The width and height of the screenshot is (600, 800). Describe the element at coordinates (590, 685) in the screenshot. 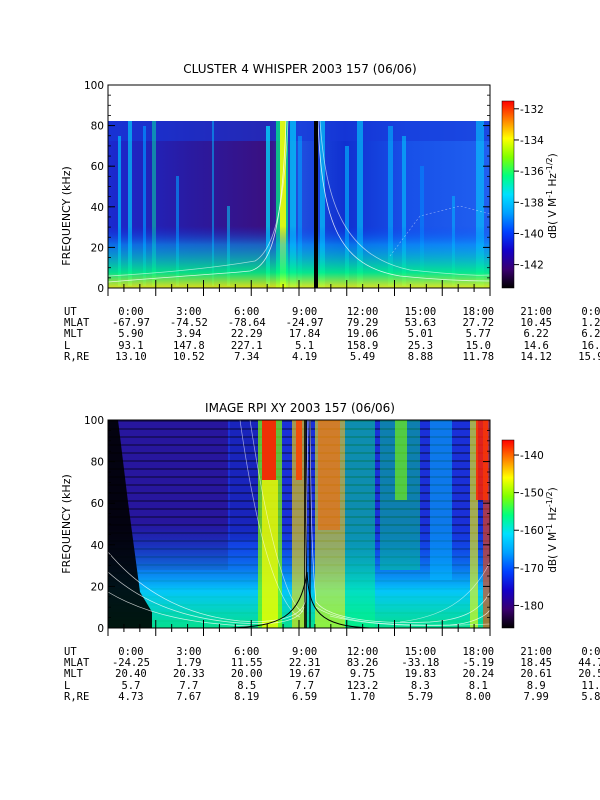

I see `panel2-ephemeris-value: 11.5` at that location.